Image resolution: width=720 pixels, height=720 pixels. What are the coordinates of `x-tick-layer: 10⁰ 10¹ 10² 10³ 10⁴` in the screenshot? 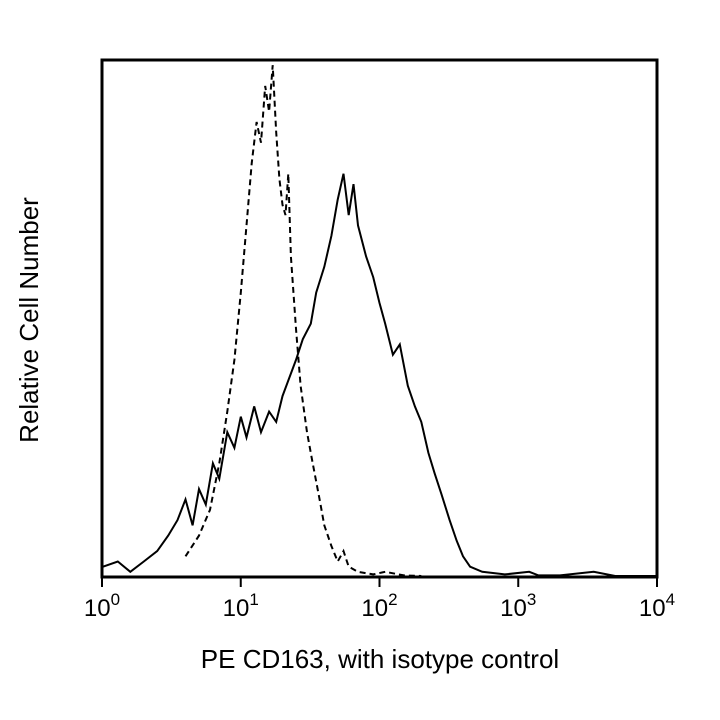 It's located at (379, 599).